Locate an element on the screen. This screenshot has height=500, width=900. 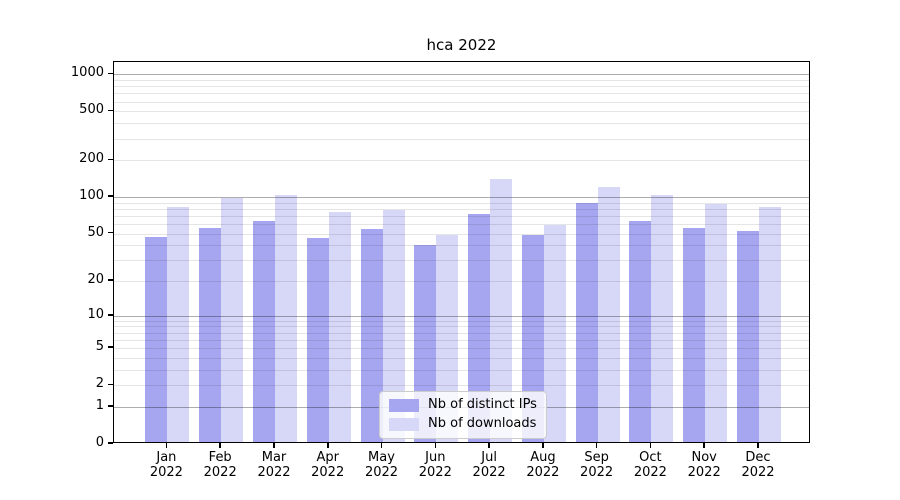
bar-downloads-mar is located at coordinates (285, 318).